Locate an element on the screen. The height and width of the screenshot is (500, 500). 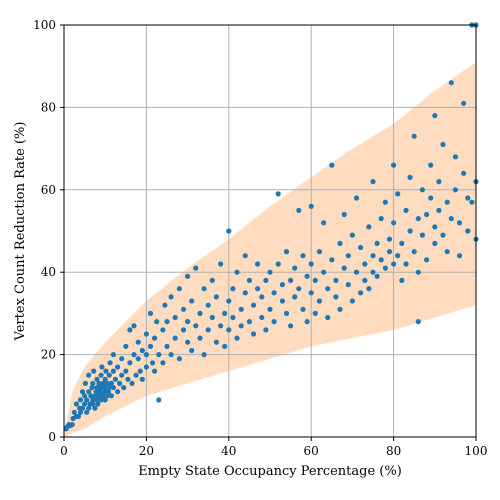
x-tick-label: 20 is located at coordinates (146, 451).